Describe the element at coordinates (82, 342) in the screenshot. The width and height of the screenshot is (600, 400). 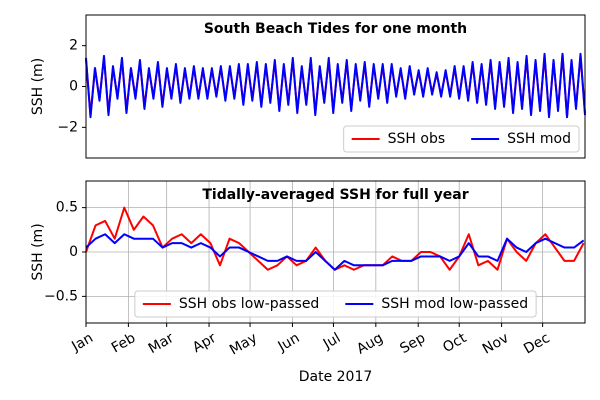
I see `x-tick-label: Jan` at that location.